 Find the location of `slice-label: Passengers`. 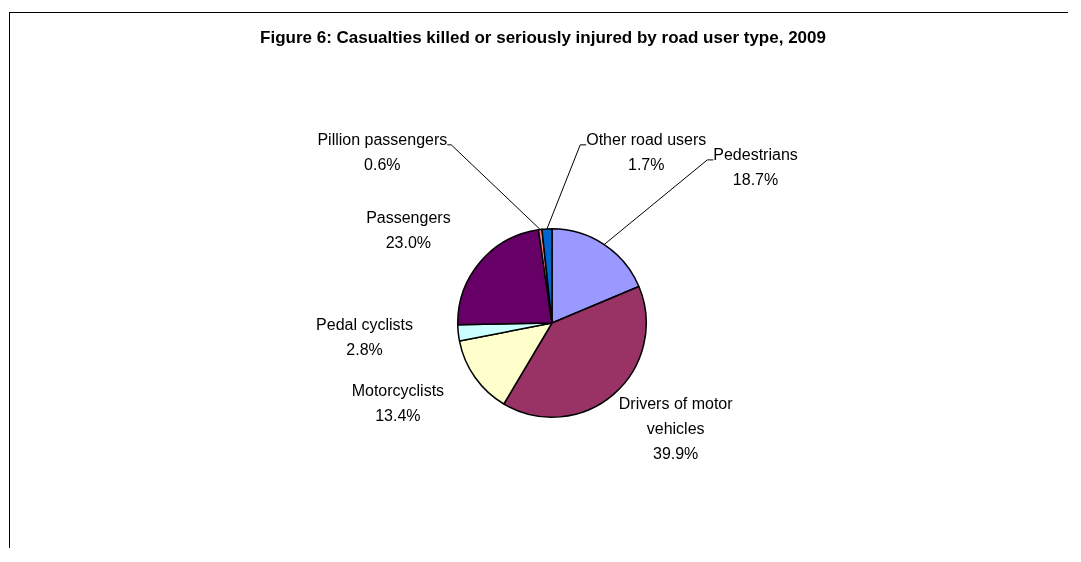

slice-label: Passengers is located at coordinates (408, 218).